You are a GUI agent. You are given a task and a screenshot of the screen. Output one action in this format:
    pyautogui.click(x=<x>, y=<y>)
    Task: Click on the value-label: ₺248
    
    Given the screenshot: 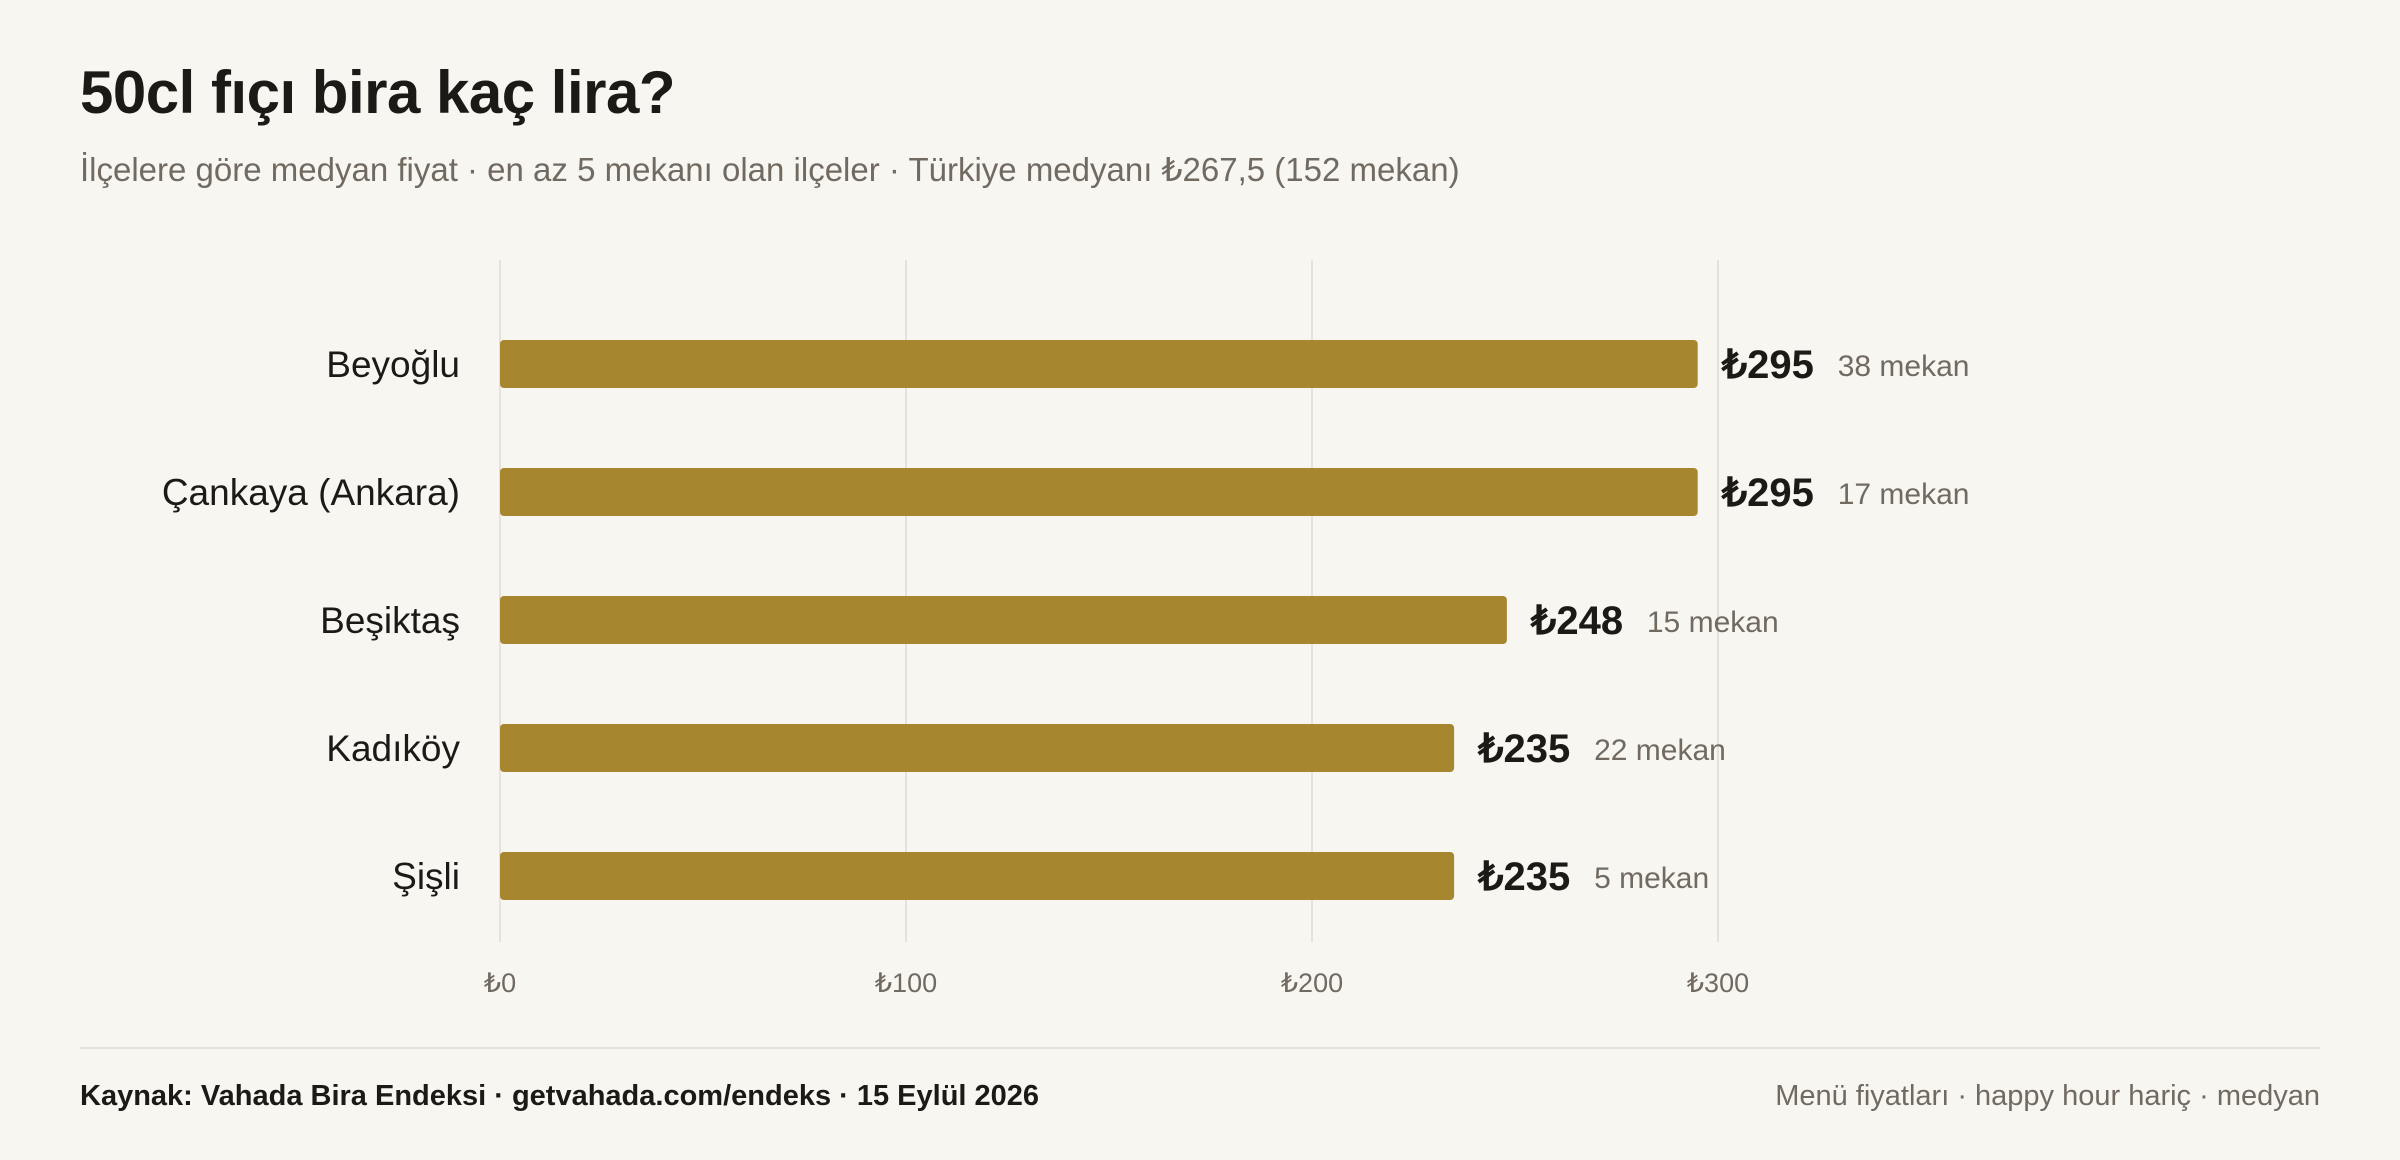 What is the action you would take?
    pyautogui.click(x=1576, y=621)
    